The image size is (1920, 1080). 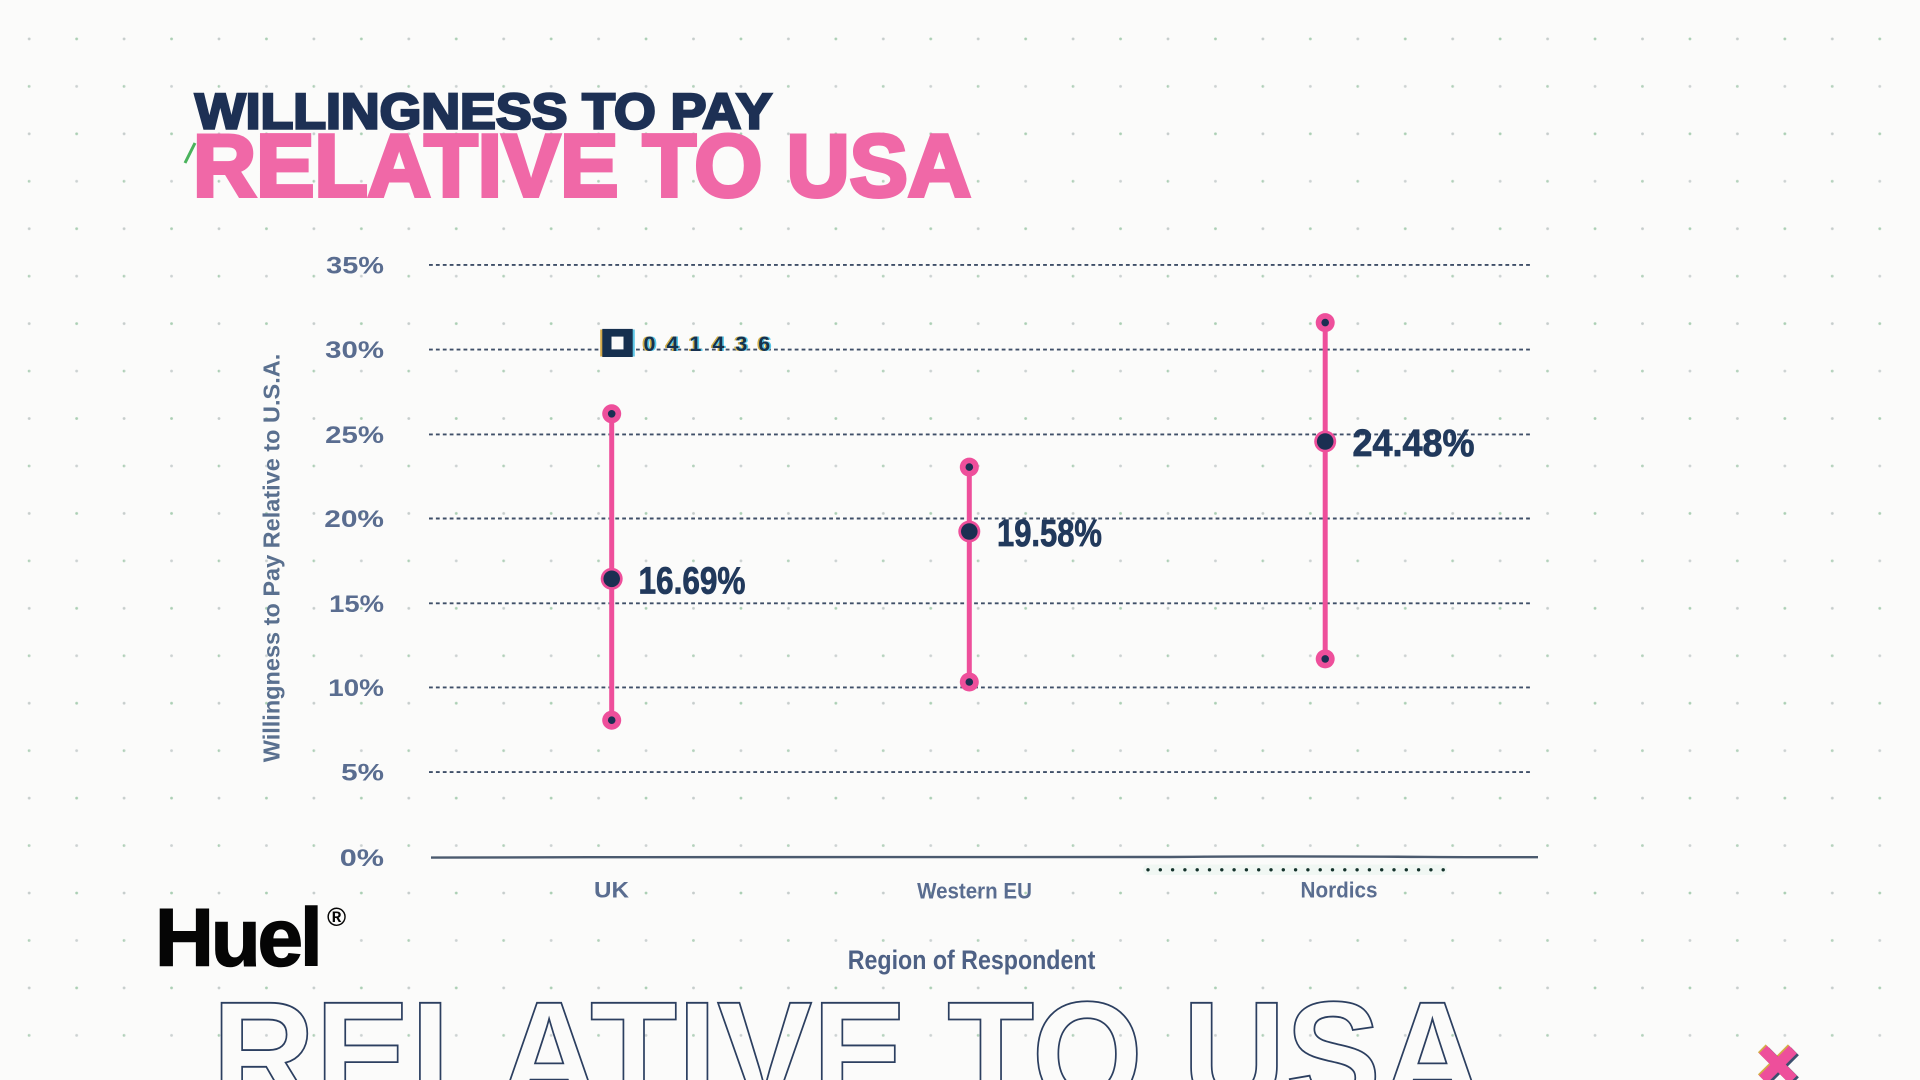 I want to click on svg-text: UK, so click(x=611, y=890).